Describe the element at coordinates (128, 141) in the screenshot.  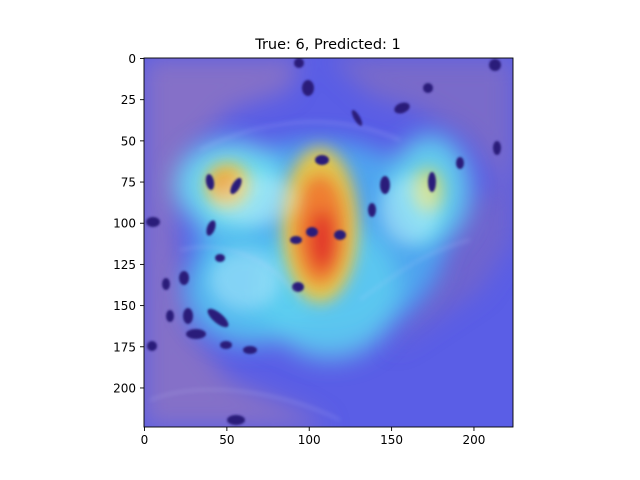
I see `y-tick-label: 50` at that location.